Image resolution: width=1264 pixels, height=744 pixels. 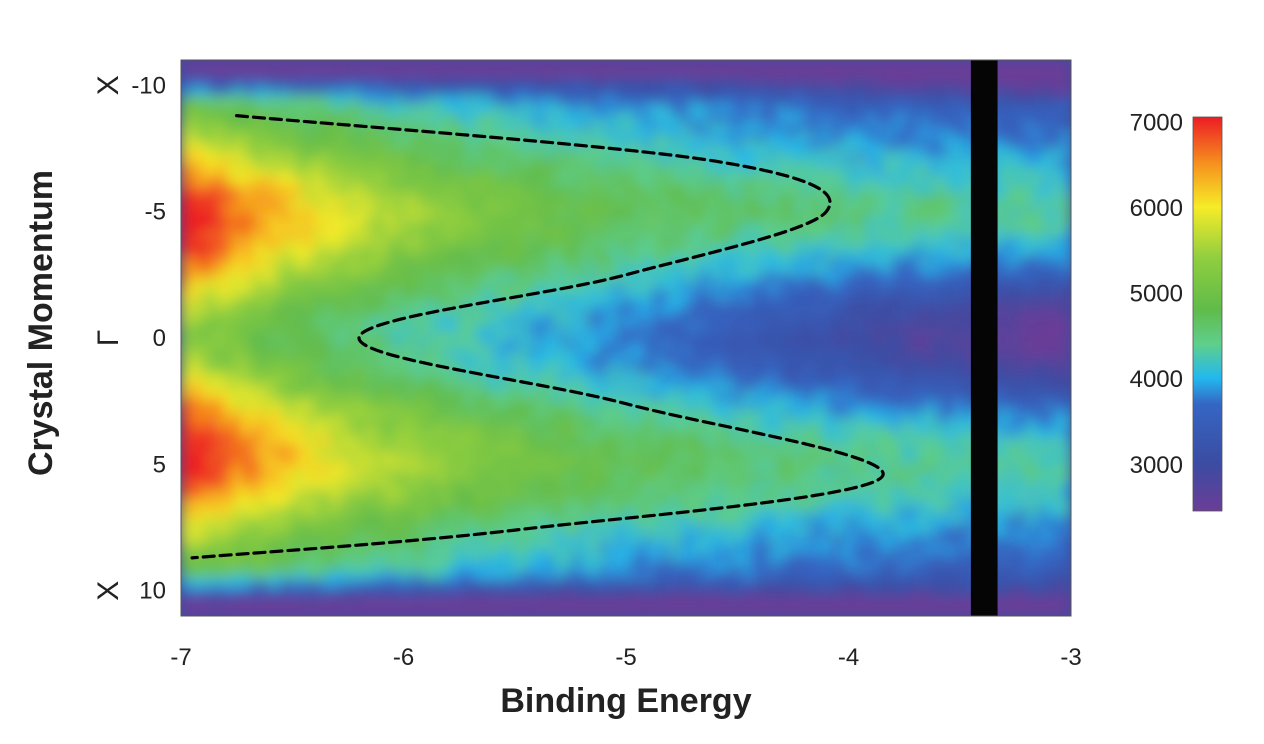 What do you see at coordinates (1207, 314) in the screenshot?
I see `colorbar-gradient` at bounding box center [1207, 314].